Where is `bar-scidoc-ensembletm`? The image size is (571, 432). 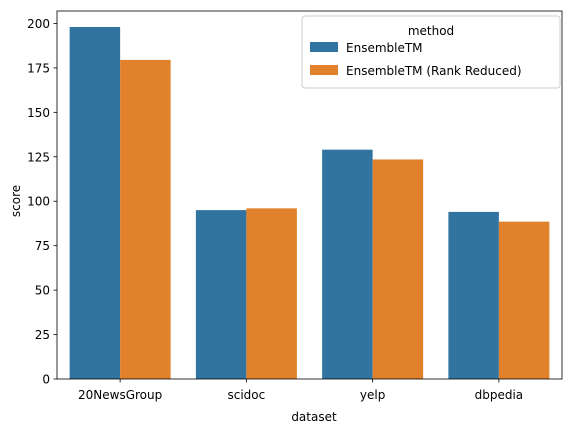
bar-scidoc-ensembletm is located at coordinates (221, 294).